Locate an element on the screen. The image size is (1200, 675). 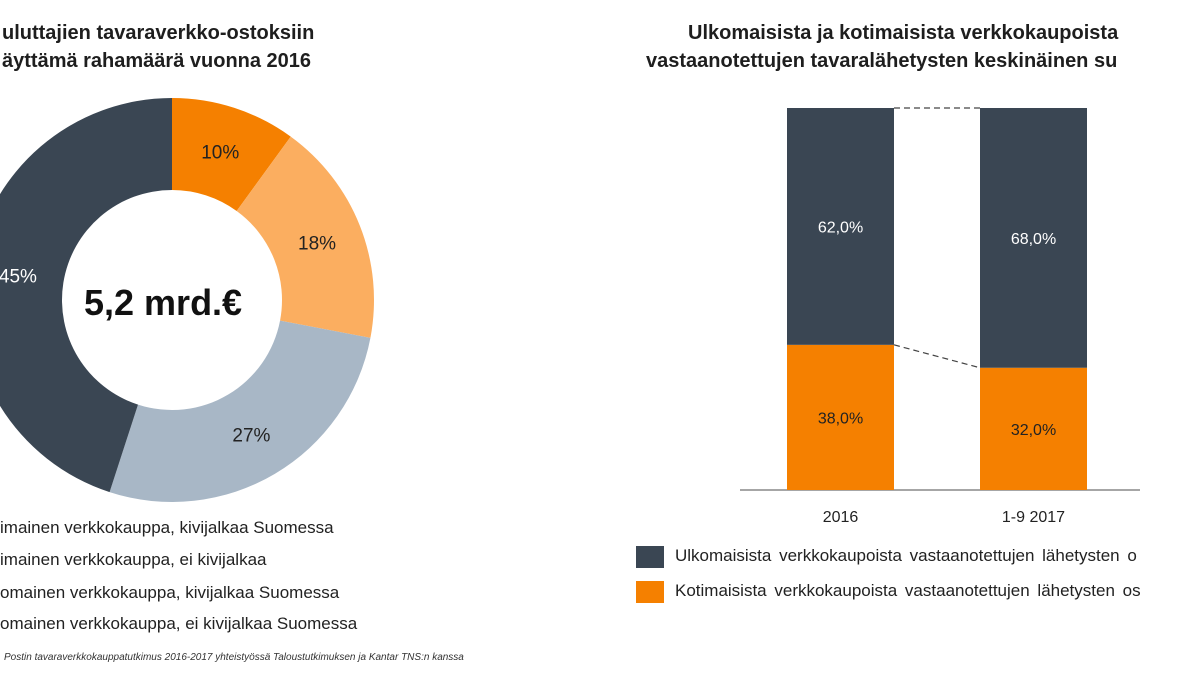
donut-center-label: 5,2 mrd.€ is located at coordinates (163, 302).